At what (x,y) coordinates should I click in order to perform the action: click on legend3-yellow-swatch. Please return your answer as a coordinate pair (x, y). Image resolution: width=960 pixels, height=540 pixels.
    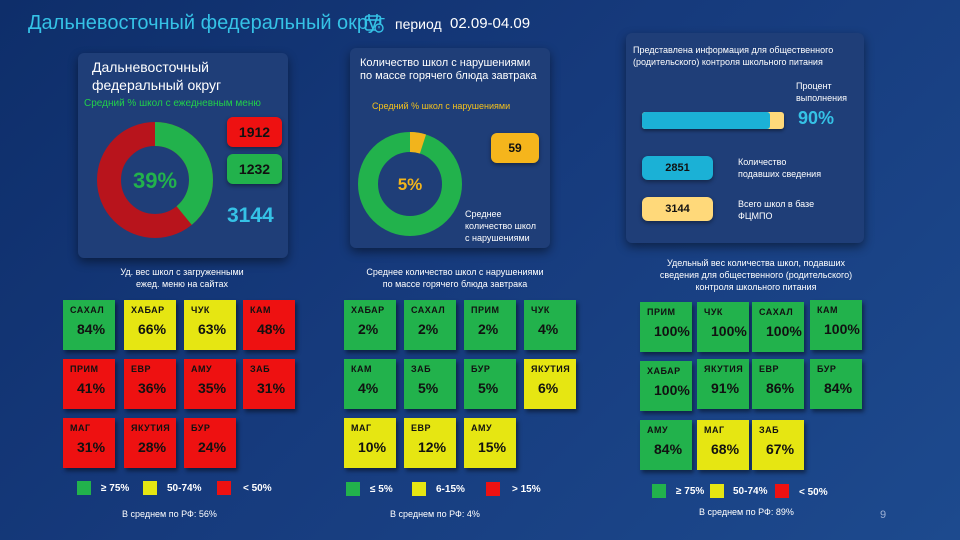
    Looking at the image, I should click on (717, 491).